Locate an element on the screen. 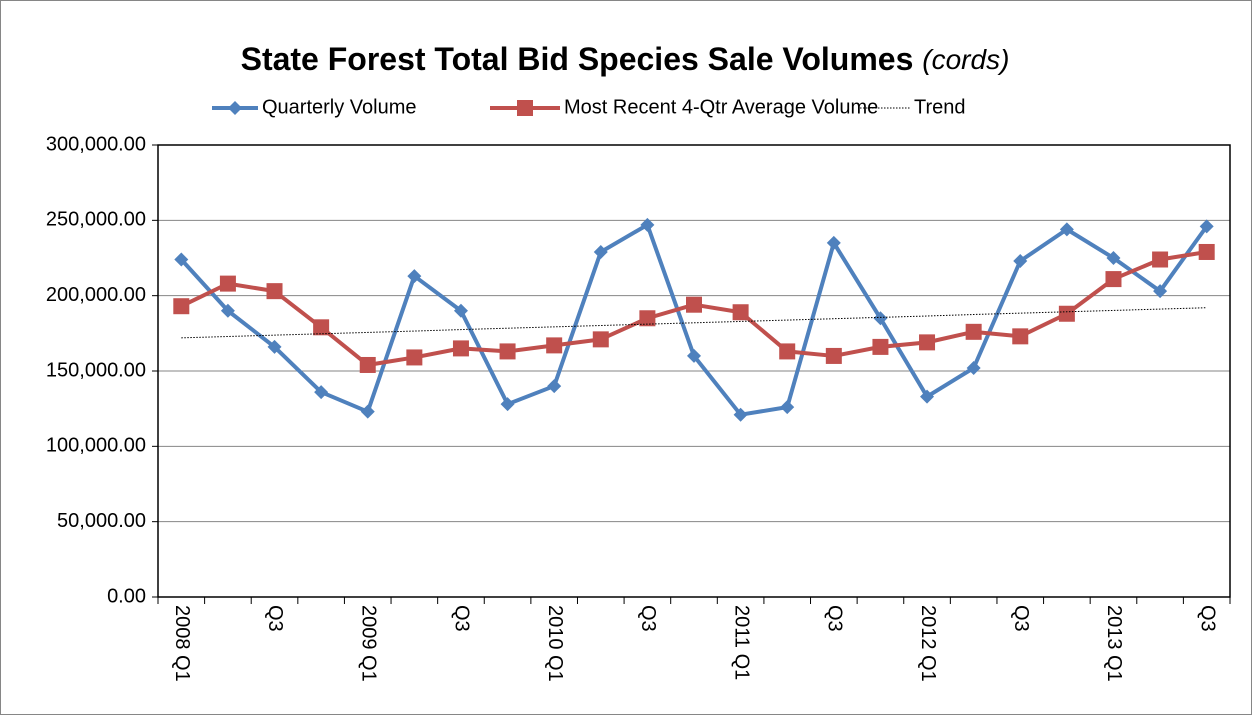  legend-label: Quarterly Volume is located at coordinates (339, 107).